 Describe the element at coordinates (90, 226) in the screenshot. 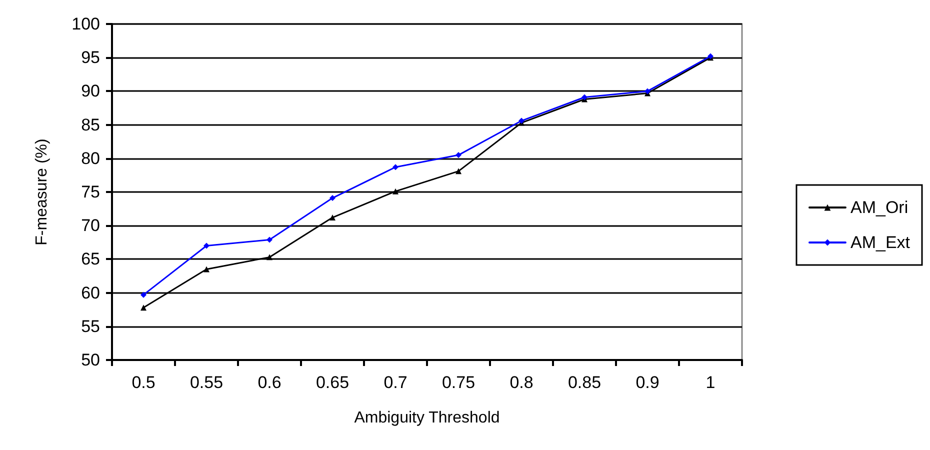

I see `y-tick-label: 70` at that location.